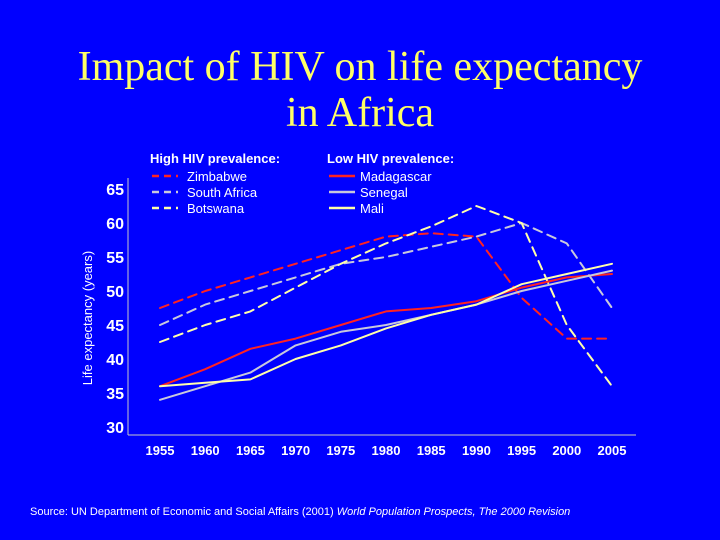 The height and width of the screenshot is (540, 720). Describe the element at coordinates (115, 258) in the screenshot. I see `y-tick-label: 55` at that location.